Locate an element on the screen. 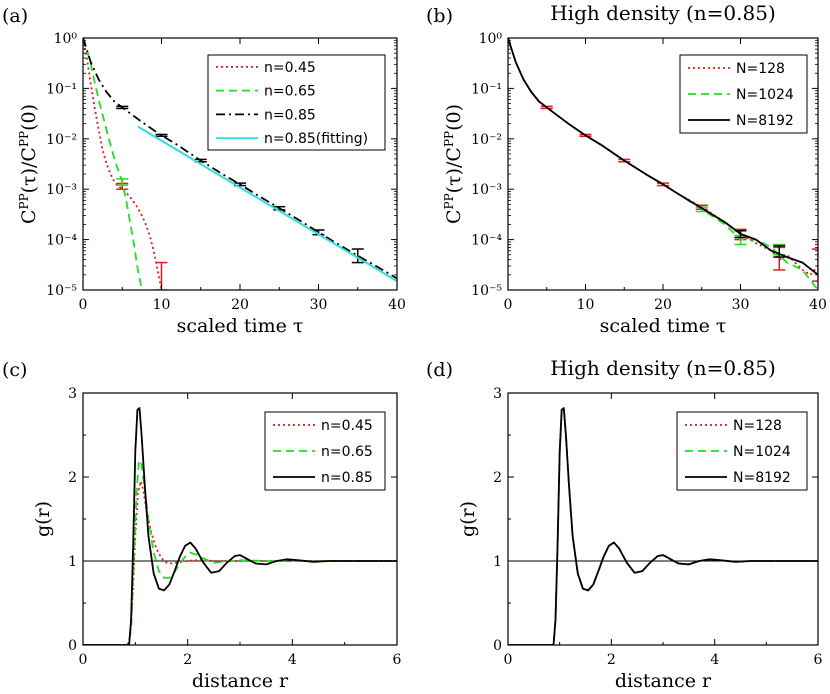  legend-entry: n=0.85(fitting) is located at coordinates (316, 139).